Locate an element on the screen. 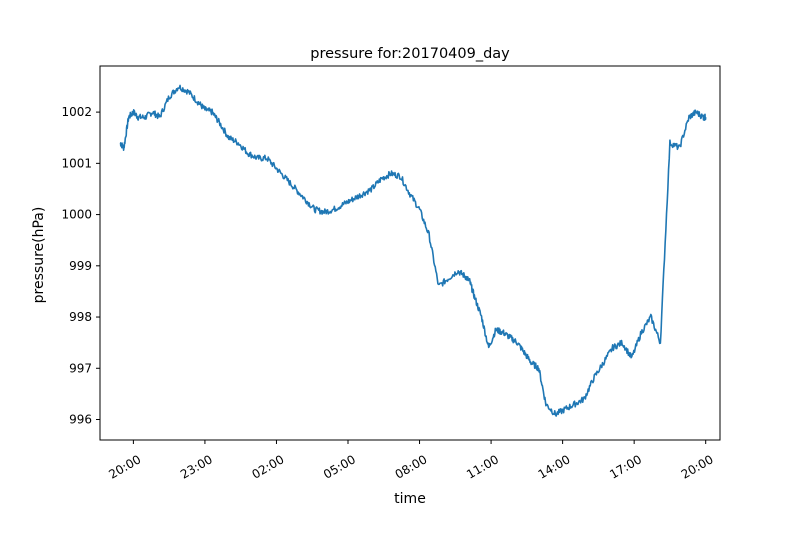 Image resolution: width=800 pixels, height=550 pixels. y-tick-label: 1000 is located at coordinates (76, 215).